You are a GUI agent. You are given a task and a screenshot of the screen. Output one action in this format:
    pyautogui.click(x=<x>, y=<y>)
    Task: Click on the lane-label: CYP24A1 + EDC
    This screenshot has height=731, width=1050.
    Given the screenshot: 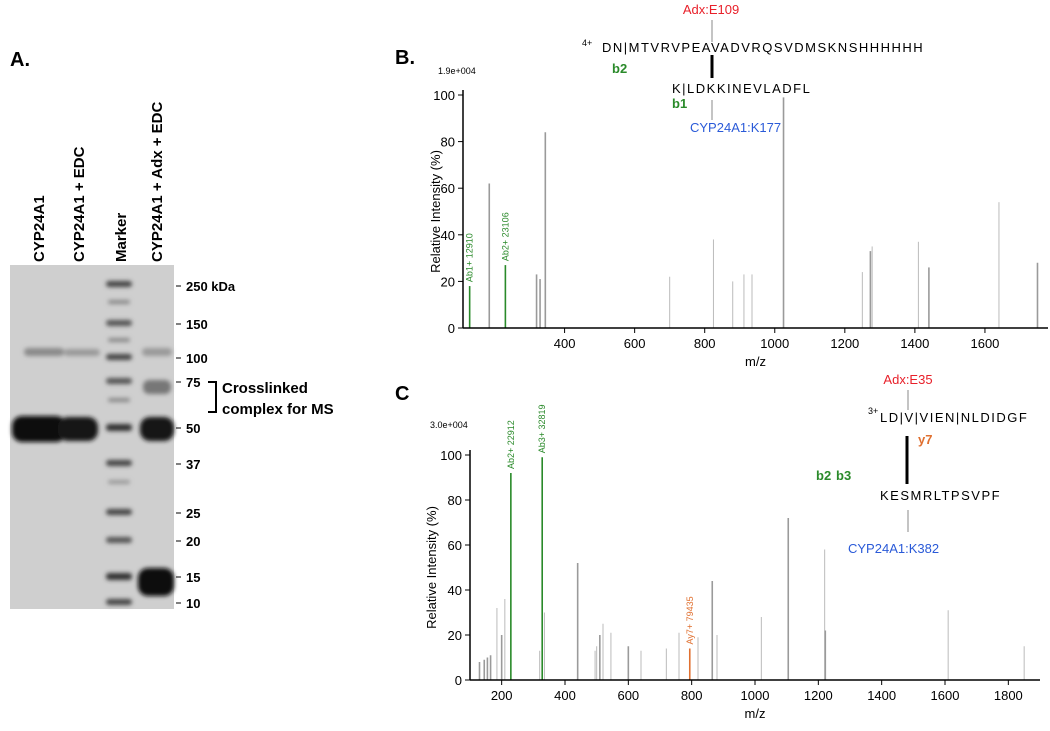 What is the action you would take?
    pyautogui.click(x=79, y=204)
    